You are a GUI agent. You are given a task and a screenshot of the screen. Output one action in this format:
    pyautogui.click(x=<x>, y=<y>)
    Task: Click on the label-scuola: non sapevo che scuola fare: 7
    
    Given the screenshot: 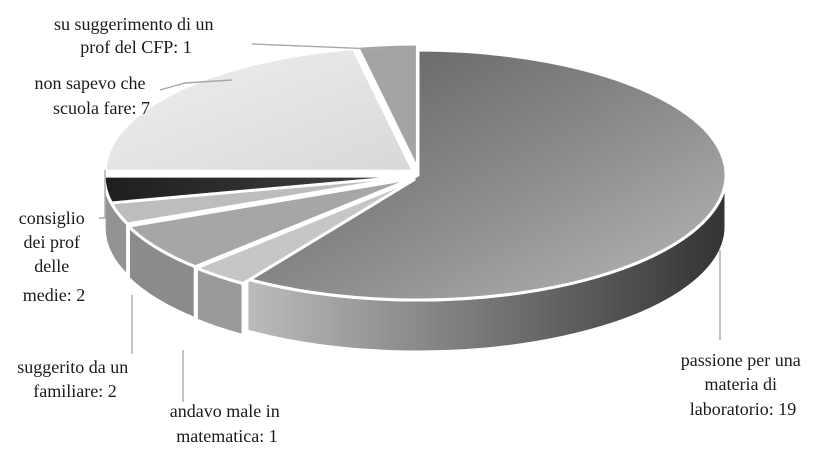 What is the action you would take?
    pyautogui.click(x=92, y=95)
    